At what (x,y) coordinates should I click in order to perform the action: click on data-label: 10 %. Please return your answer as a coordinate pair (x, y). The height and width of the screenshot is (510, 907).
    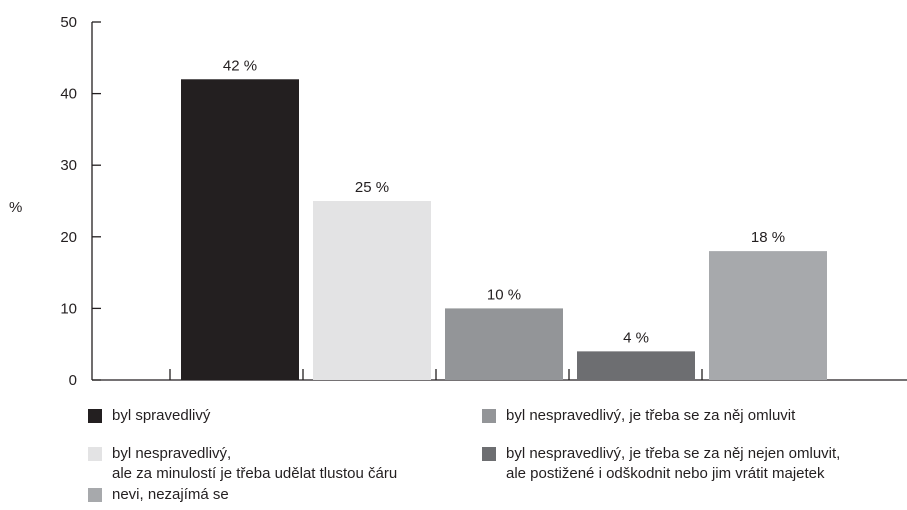
    Looking at the image, I should click on (504, 294).